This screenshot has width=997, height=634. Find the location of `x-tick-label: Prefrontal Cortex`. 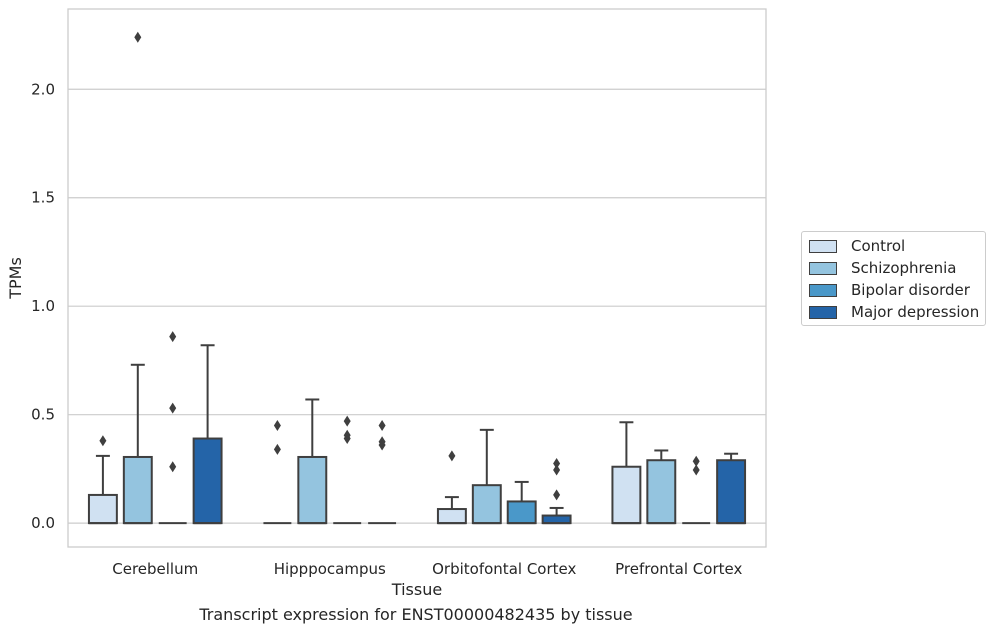

x-tick-label: Prefrontal Cortex is located at coordinates (678, 569).